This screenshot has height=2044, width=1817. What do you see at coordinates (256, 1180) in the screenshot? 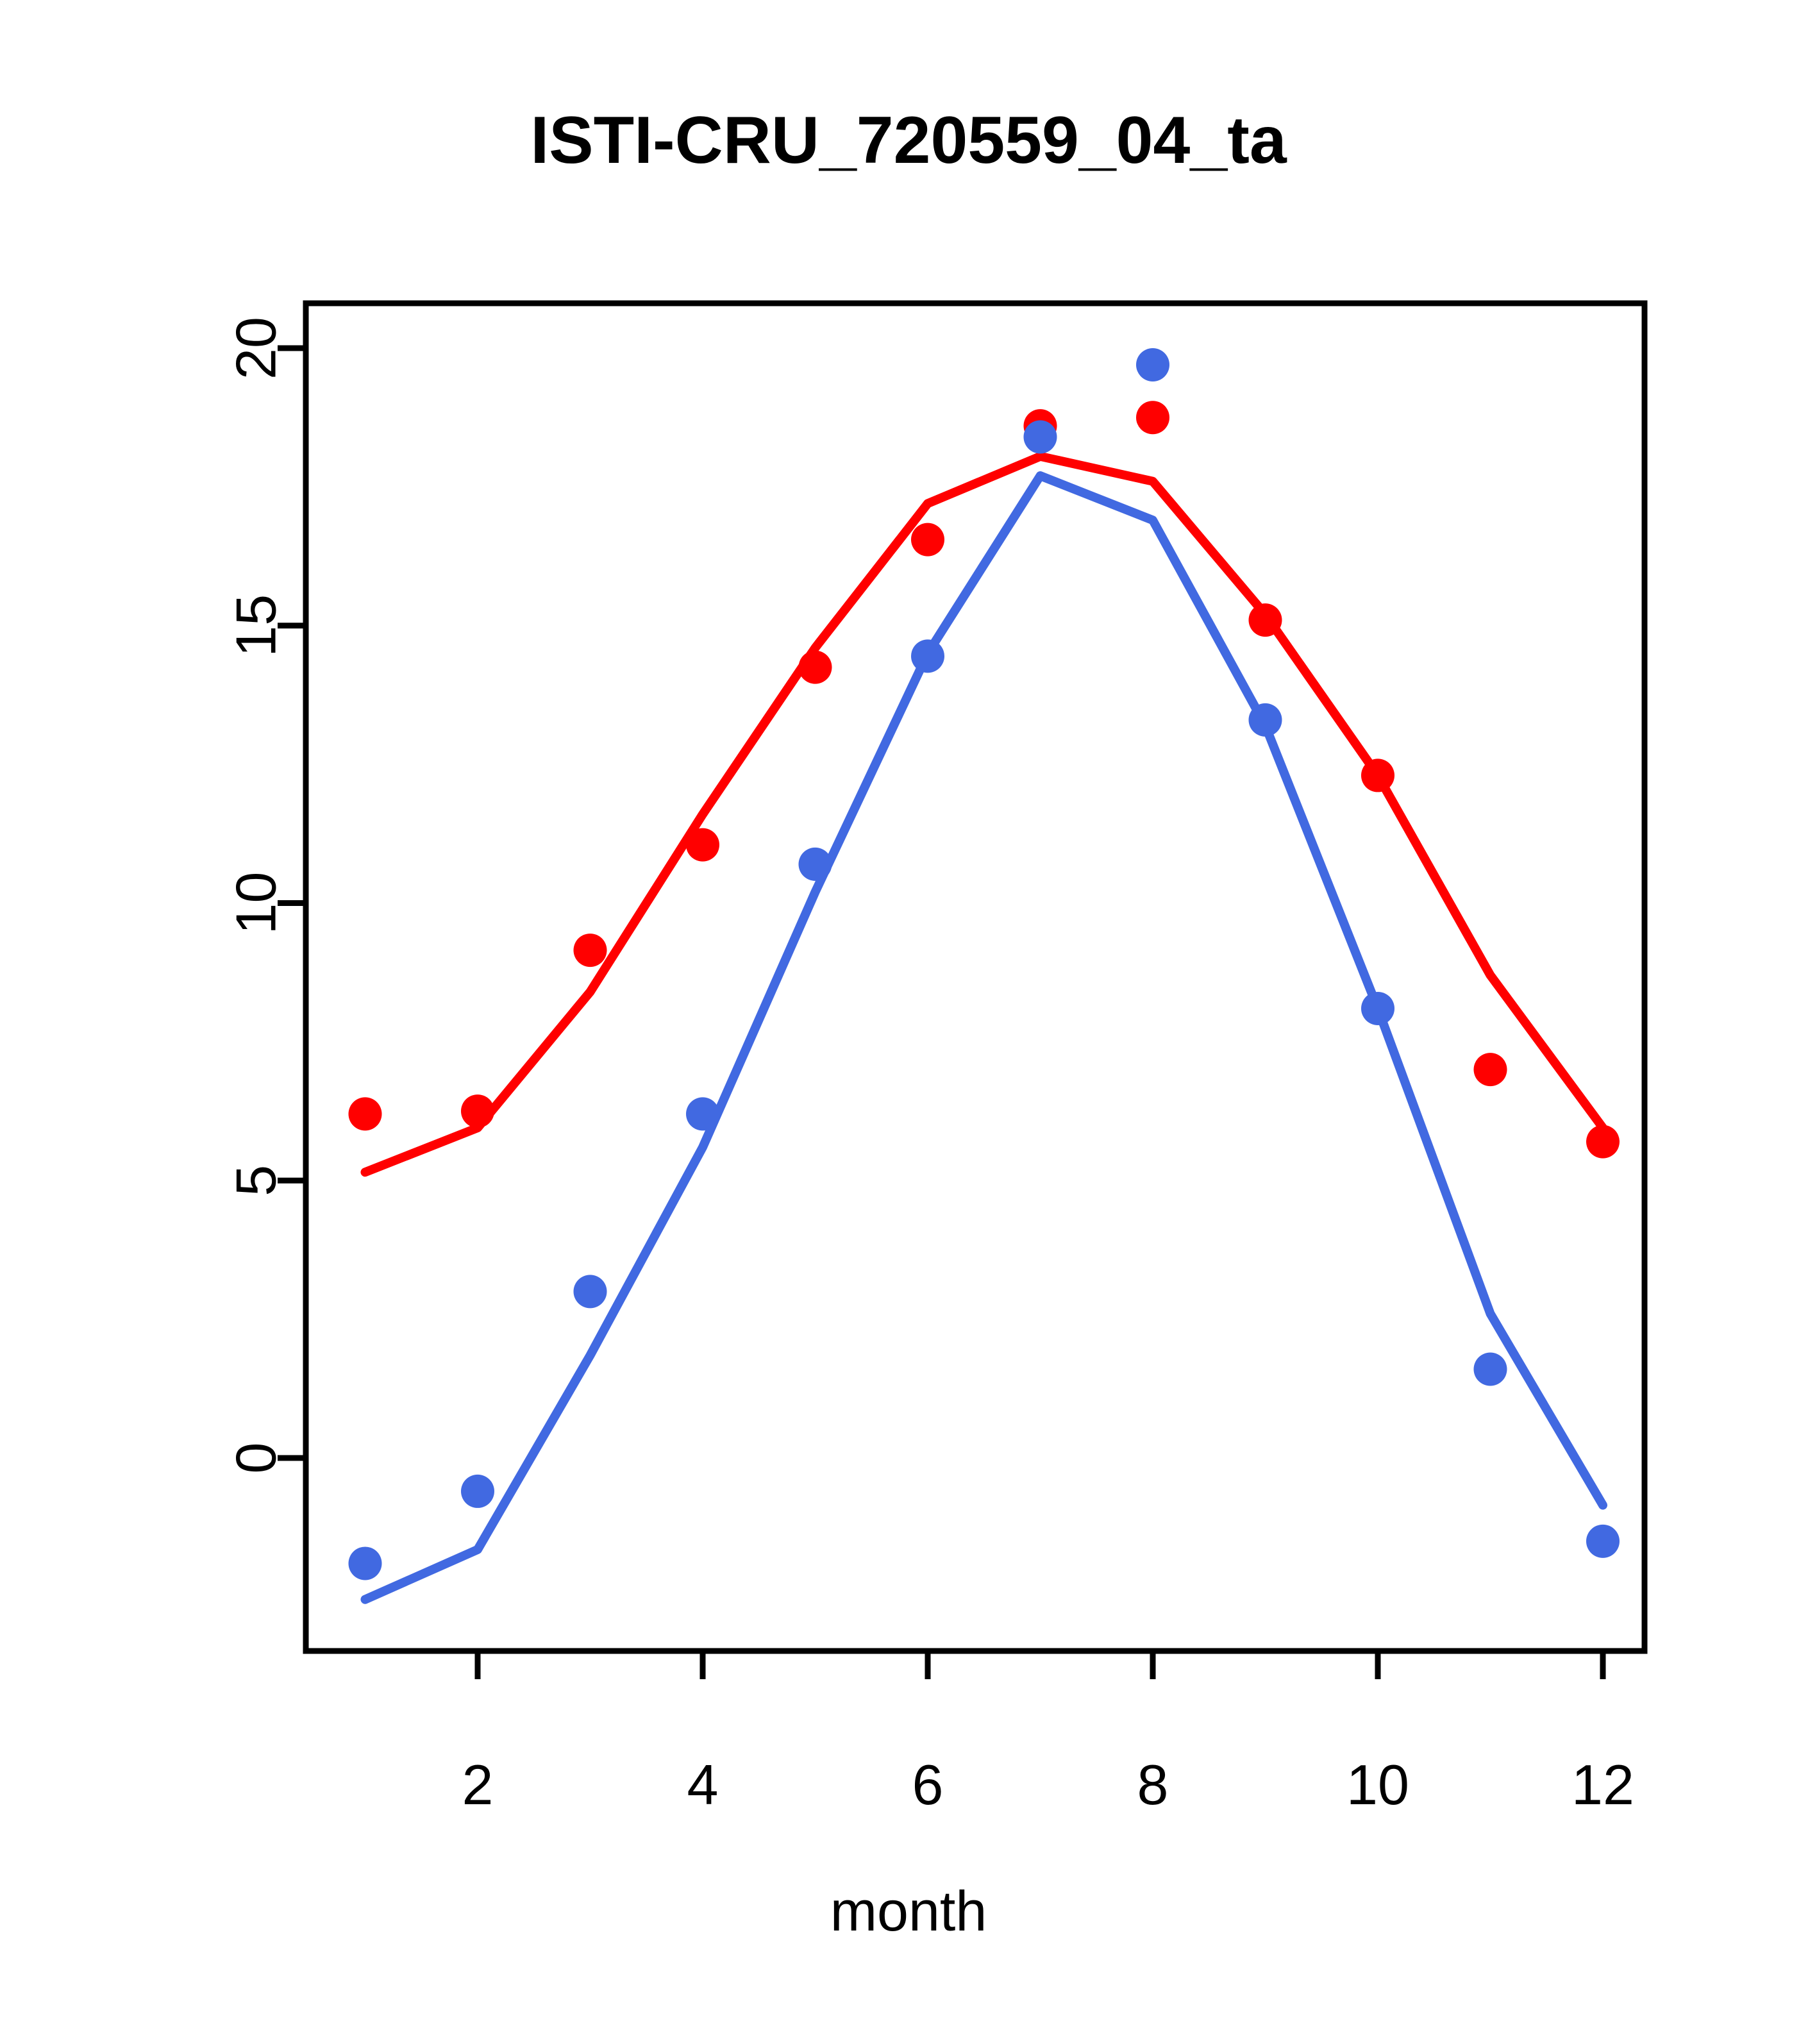
I see `y-axis-tick-label: 5` at bounding box center [256, 1180].